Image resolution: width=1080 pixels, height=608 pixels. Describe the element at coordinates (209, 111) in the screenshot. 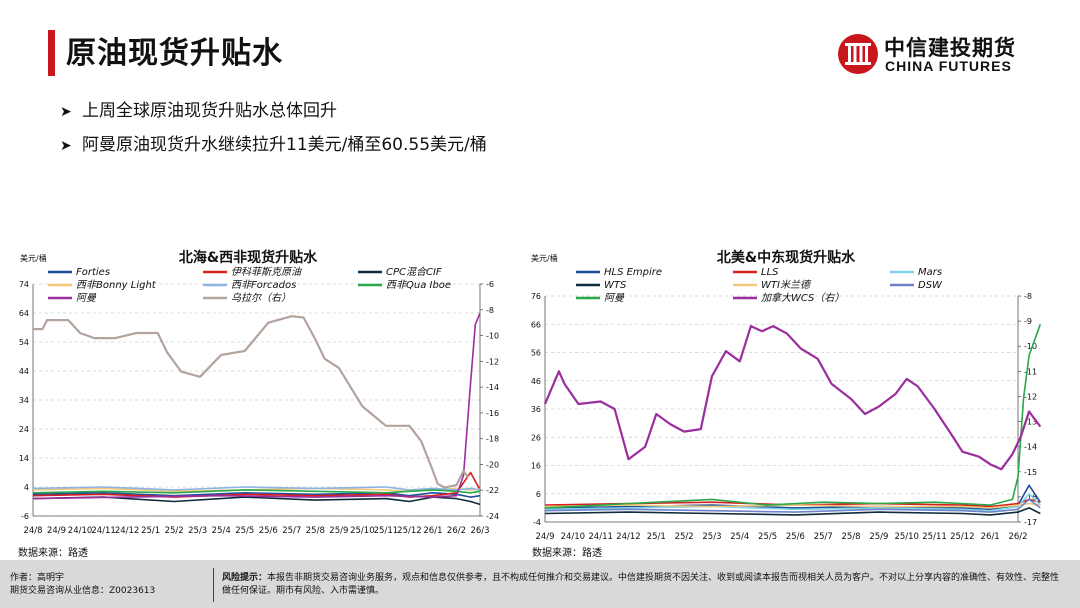

I see `bullet-text: 上周全球原油现货升贴水总体回升` at that location.